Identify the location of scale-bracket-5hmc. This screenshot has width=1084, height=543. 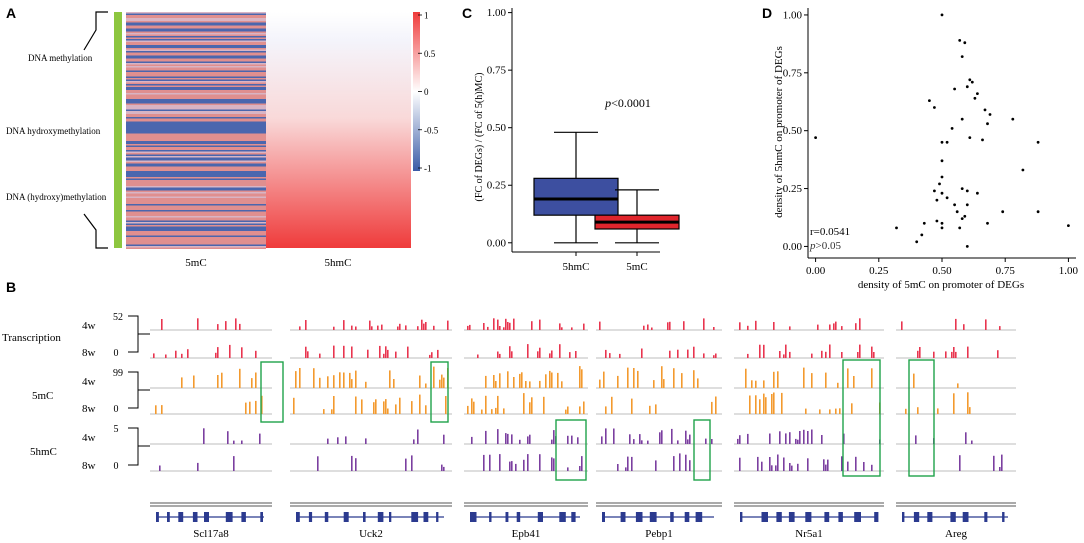
(139, 446).